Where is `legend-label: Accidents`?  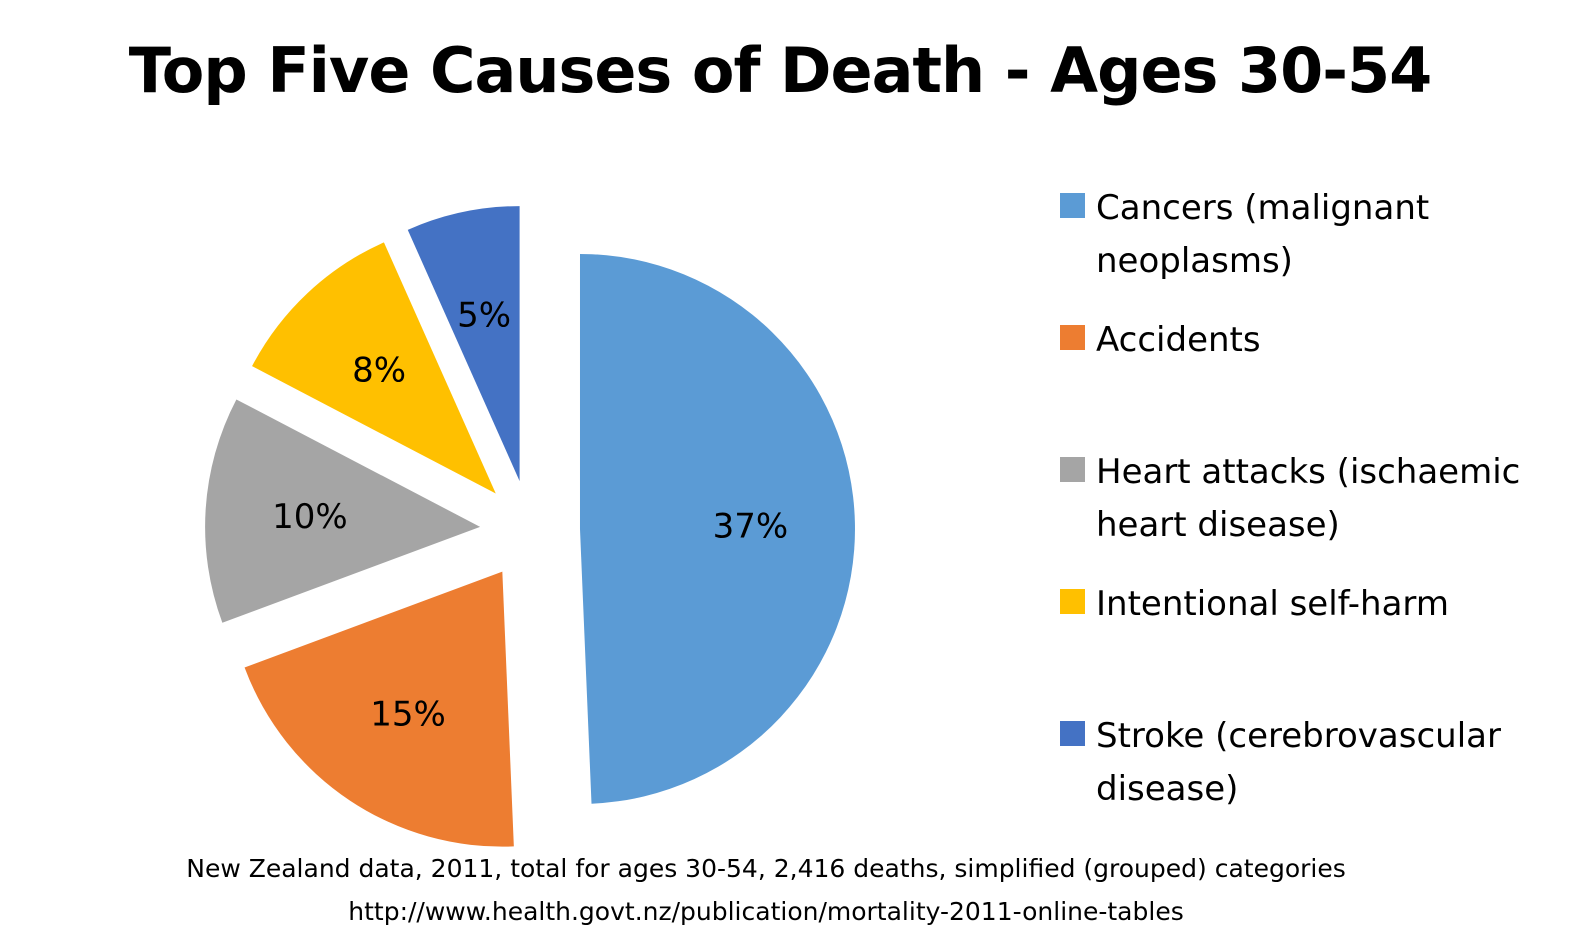 legend-label: Accidents is located at coordinates (1178, 340).